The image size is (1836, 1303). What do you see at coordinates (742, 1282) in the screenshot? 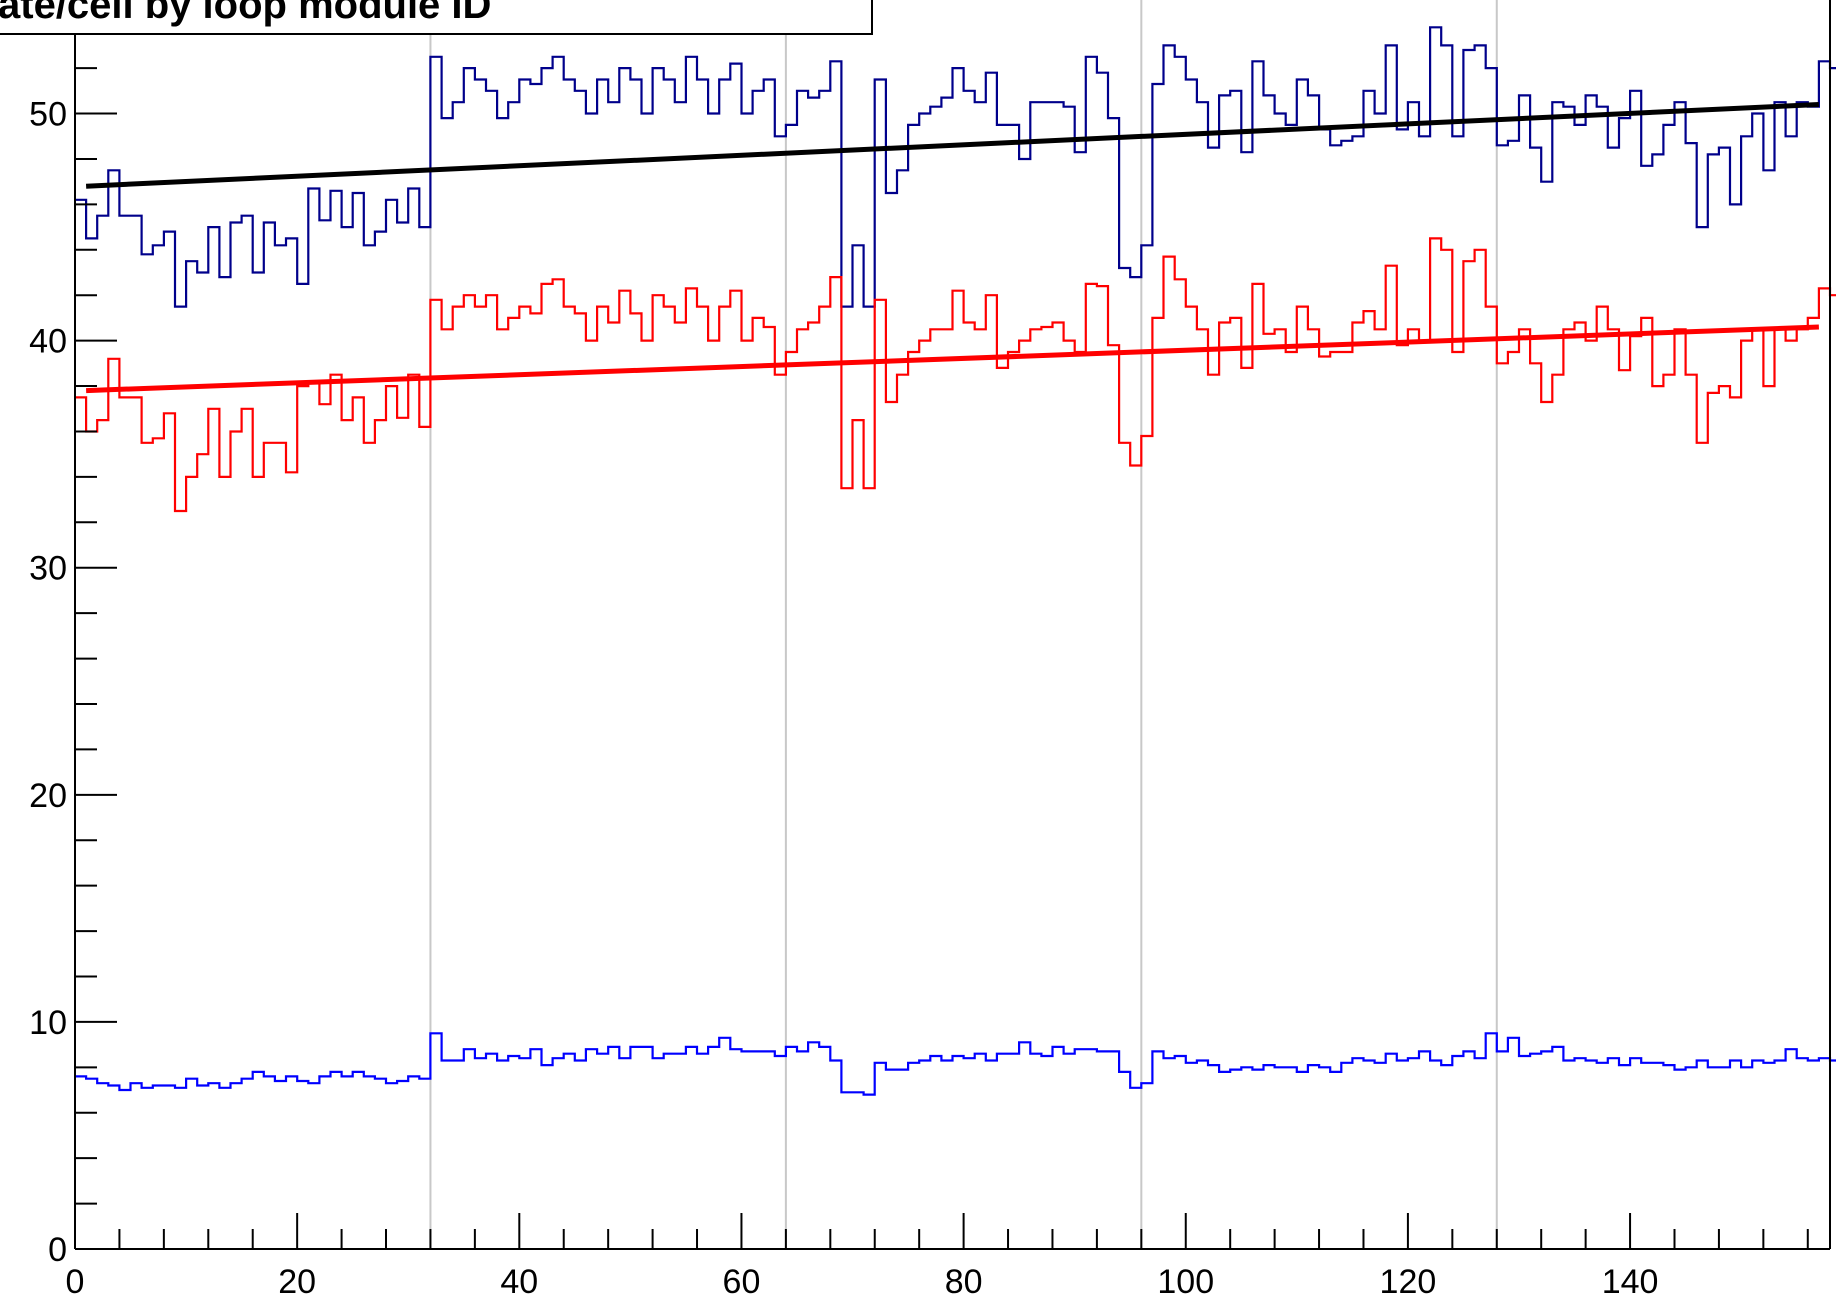
I see `x-tick-label: 60` at bounding box center [742, 1282].